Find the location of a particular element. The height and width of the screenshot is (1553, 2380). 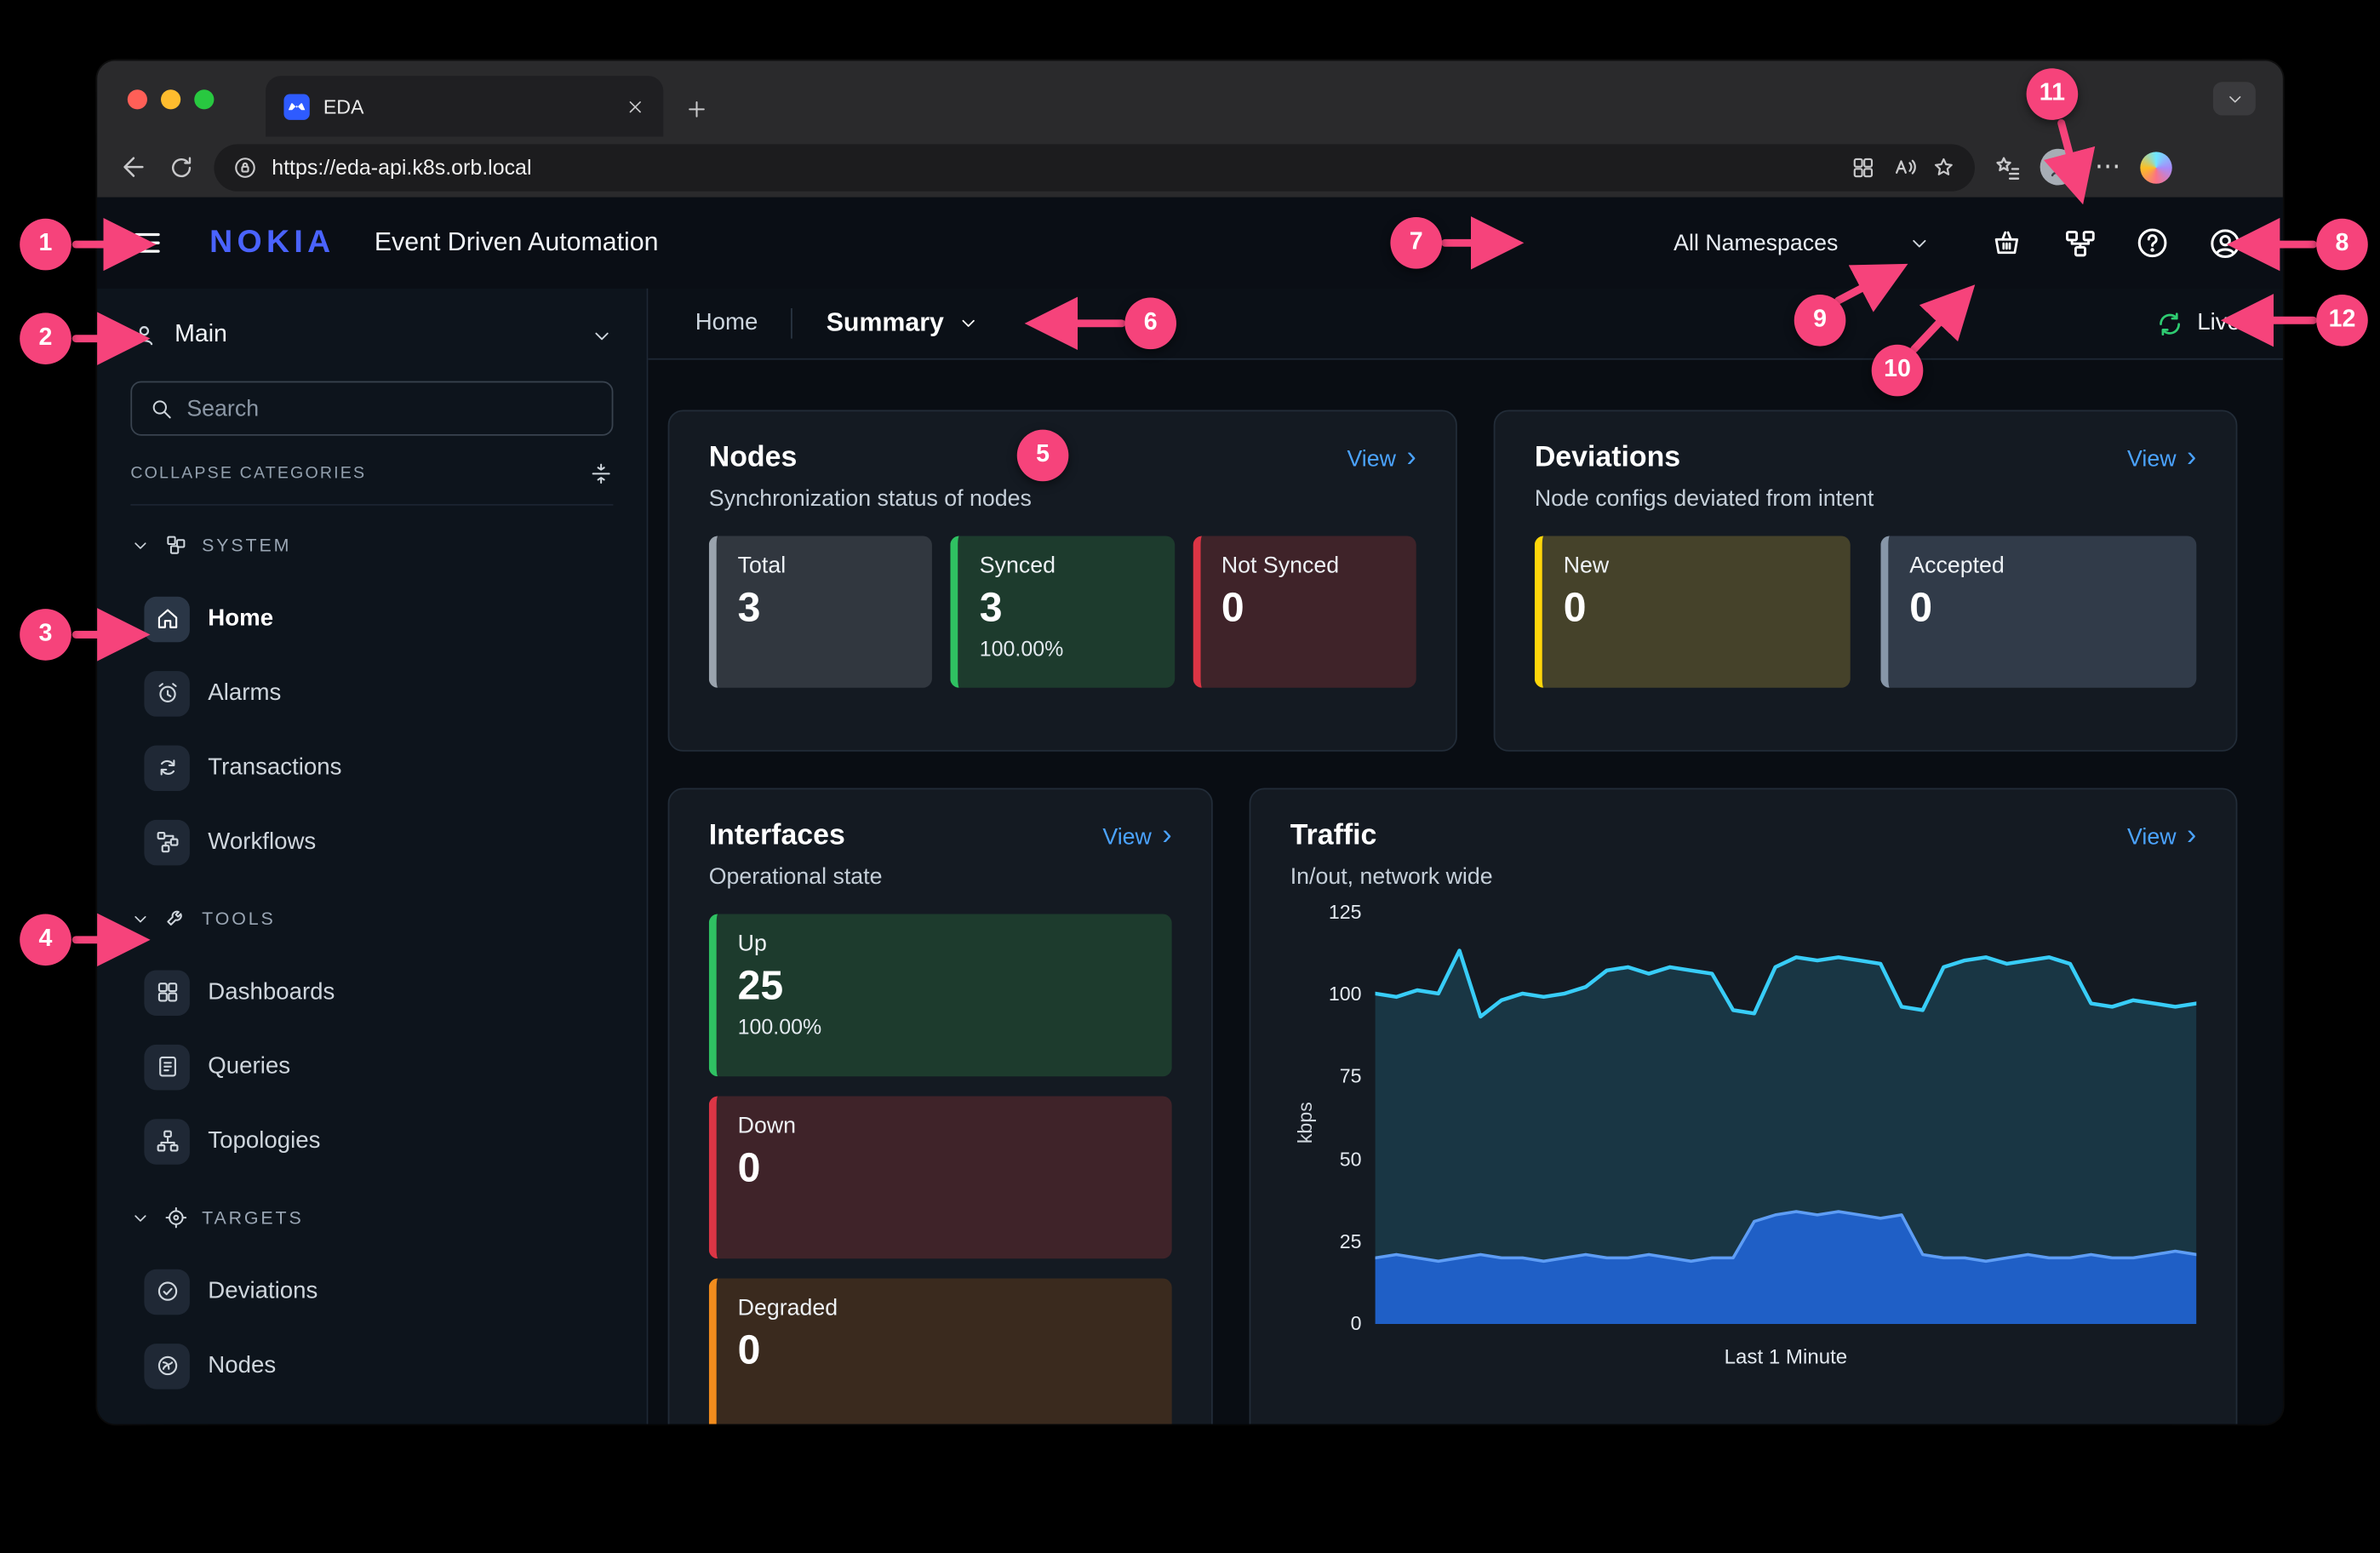

stat-tile-synced: Synced 3 100.00% is located at coordinates (1062, 612).